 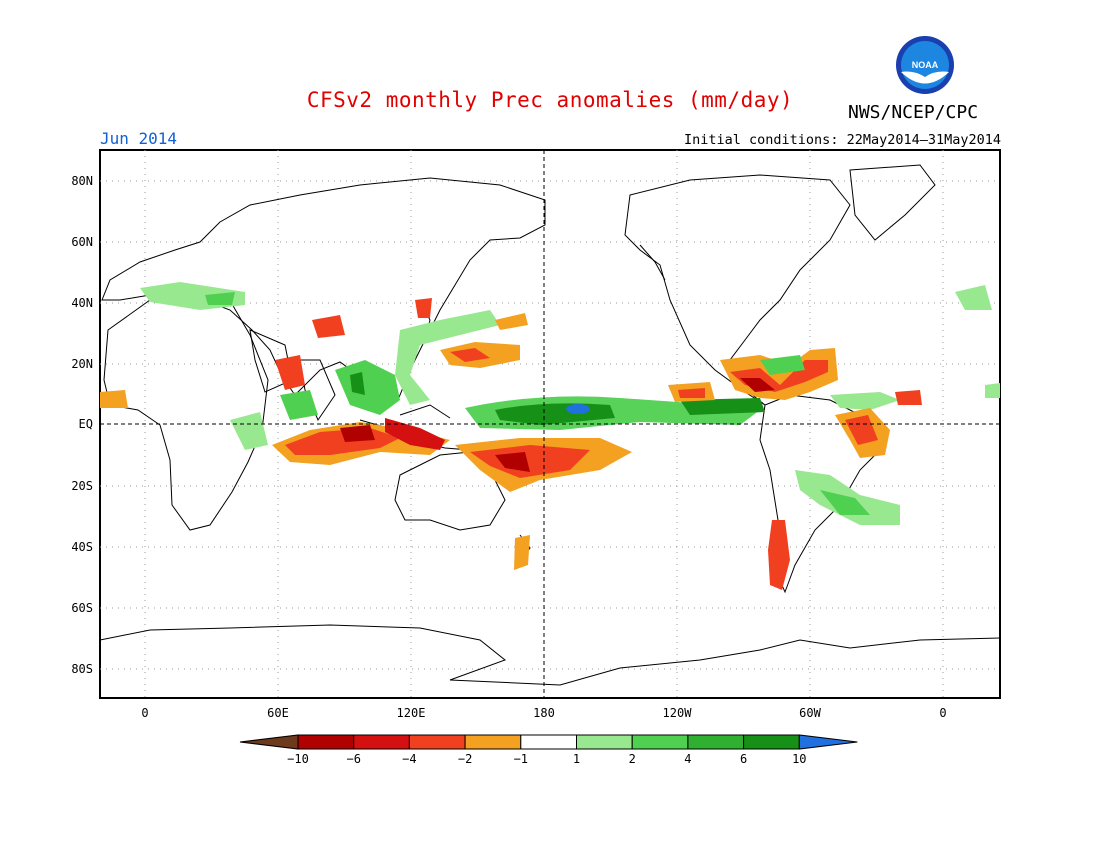 What do you see at coordinates (82, 364) in the screenshot?
I see `lat-label: 20N` at bounding box center [82, 364].